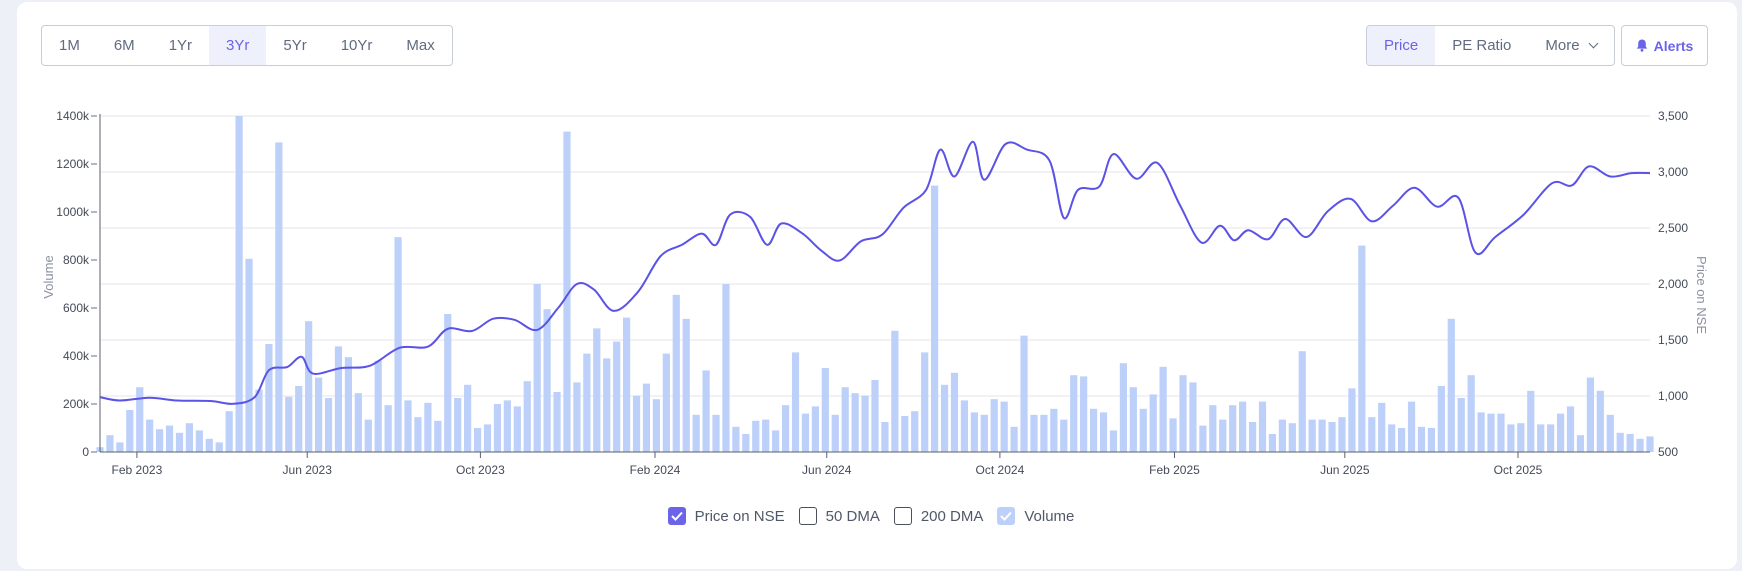  Describe the element at coordinates (852, 516) in the screenshot. I see `legend-50dma-label: 50 DMA` at that location.